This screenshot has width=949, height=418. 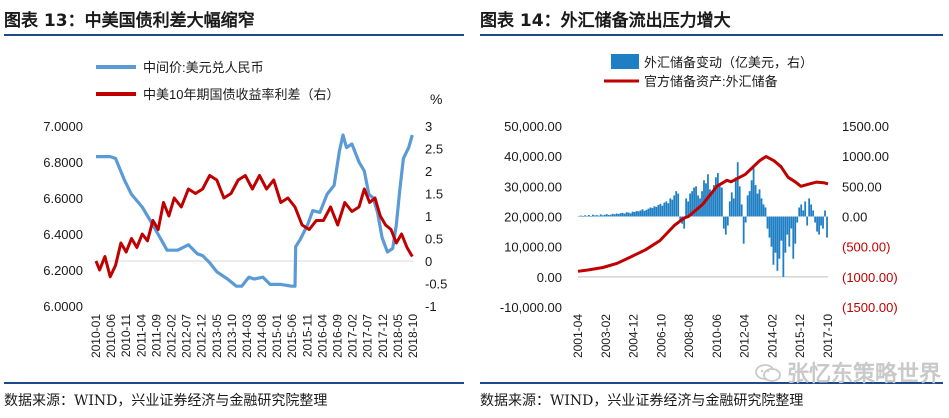 What do you see at coordinates (353, 336) in the screenshot?
I see `x-tick-2017-02: 2017-02` at bounding box center [353, 336].